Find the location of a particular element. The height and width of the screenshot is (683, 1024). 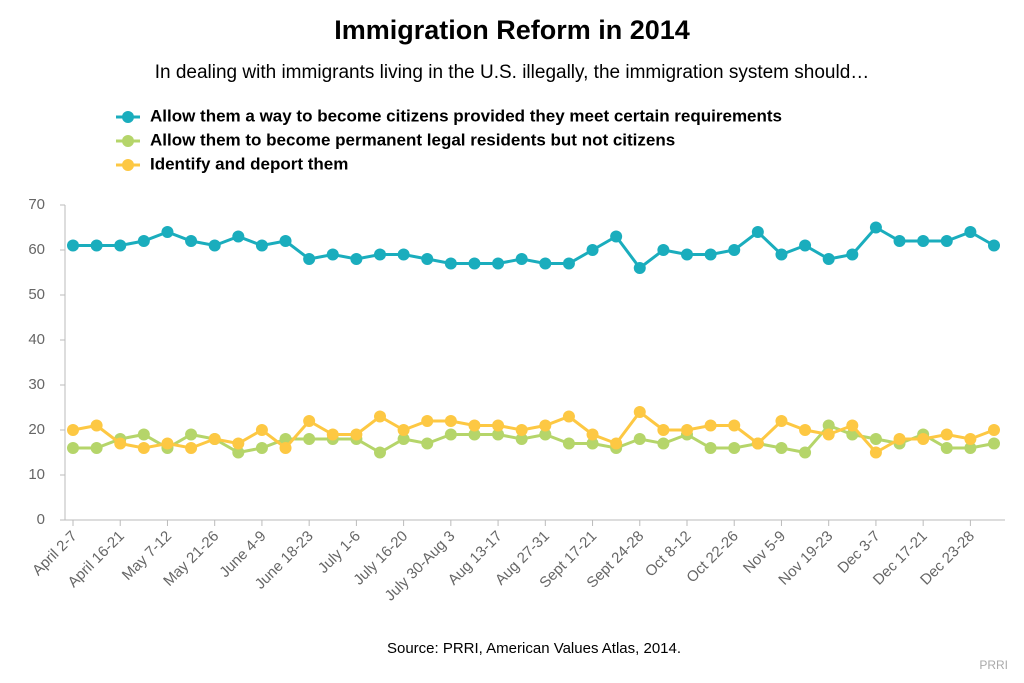

y-tick-label: 50 is located at coordinates (36, 294).